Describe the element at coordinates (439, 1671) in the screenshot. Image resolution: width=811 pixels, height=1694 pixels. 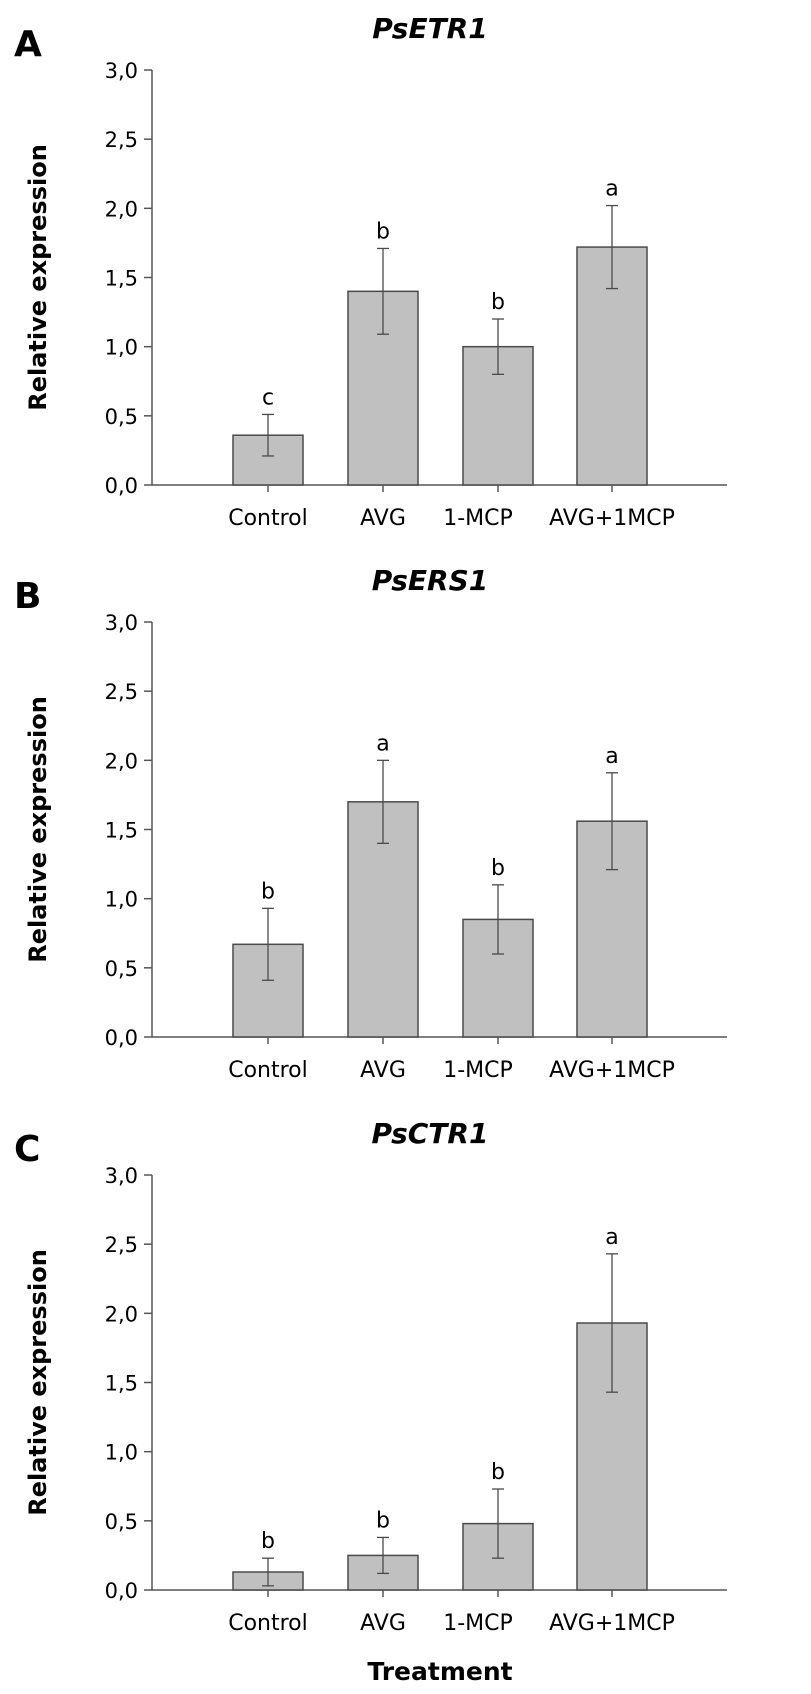
I see `x-axis-title: Treatment` at that location.